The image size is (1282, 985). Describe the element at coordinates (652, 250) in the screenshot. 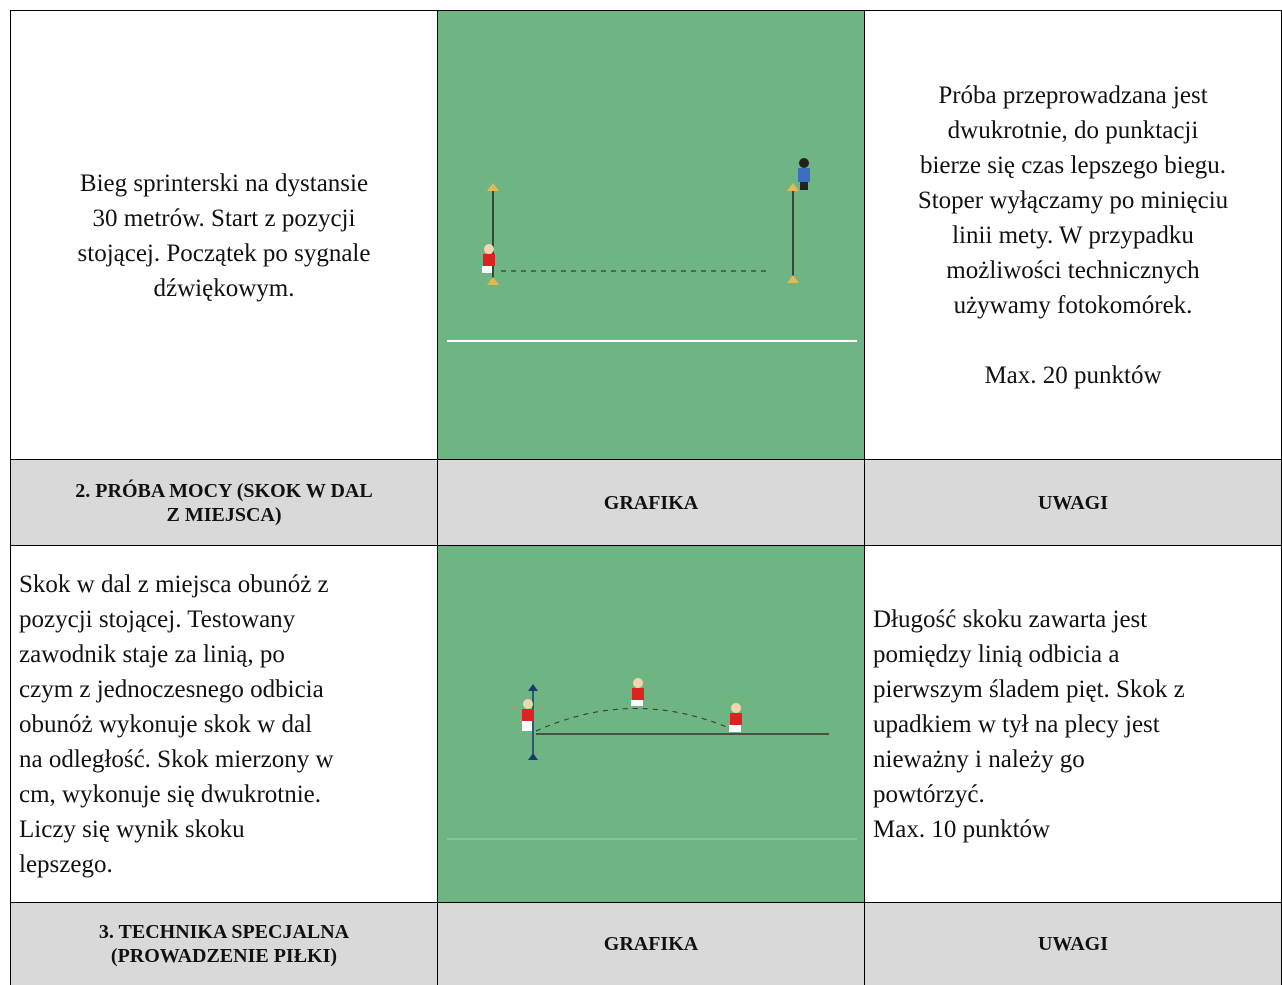

I see `sprint-diagram` at that location.